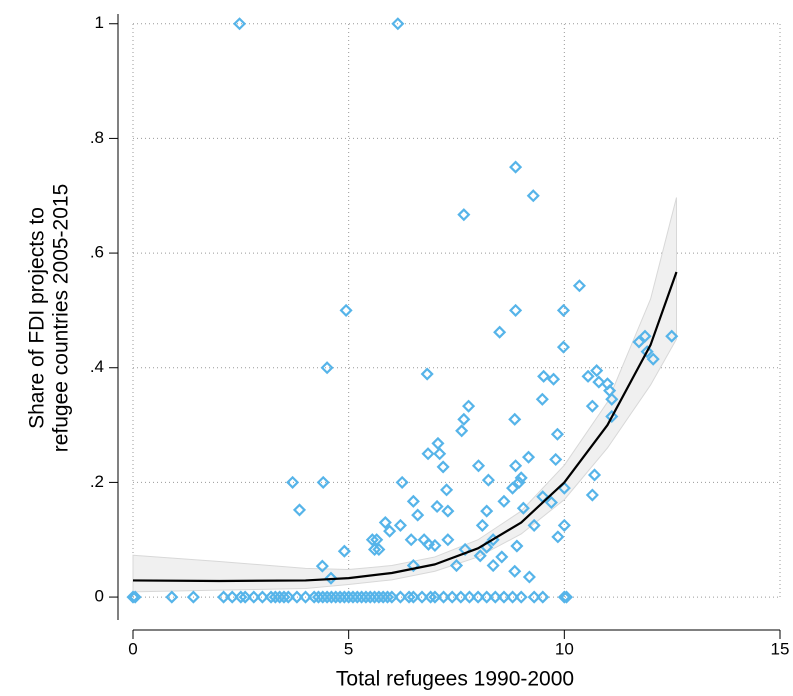 The height and width of the screenshot is (696, 793). I want to click on y-tick-label: 0, so click(99, 596).